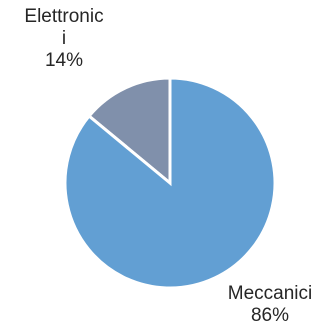 This screenshot has height=333, width=333. Describe the element at coordinates (64, 60) in the screenshot. I see `data-label-value: 14%` at that location.